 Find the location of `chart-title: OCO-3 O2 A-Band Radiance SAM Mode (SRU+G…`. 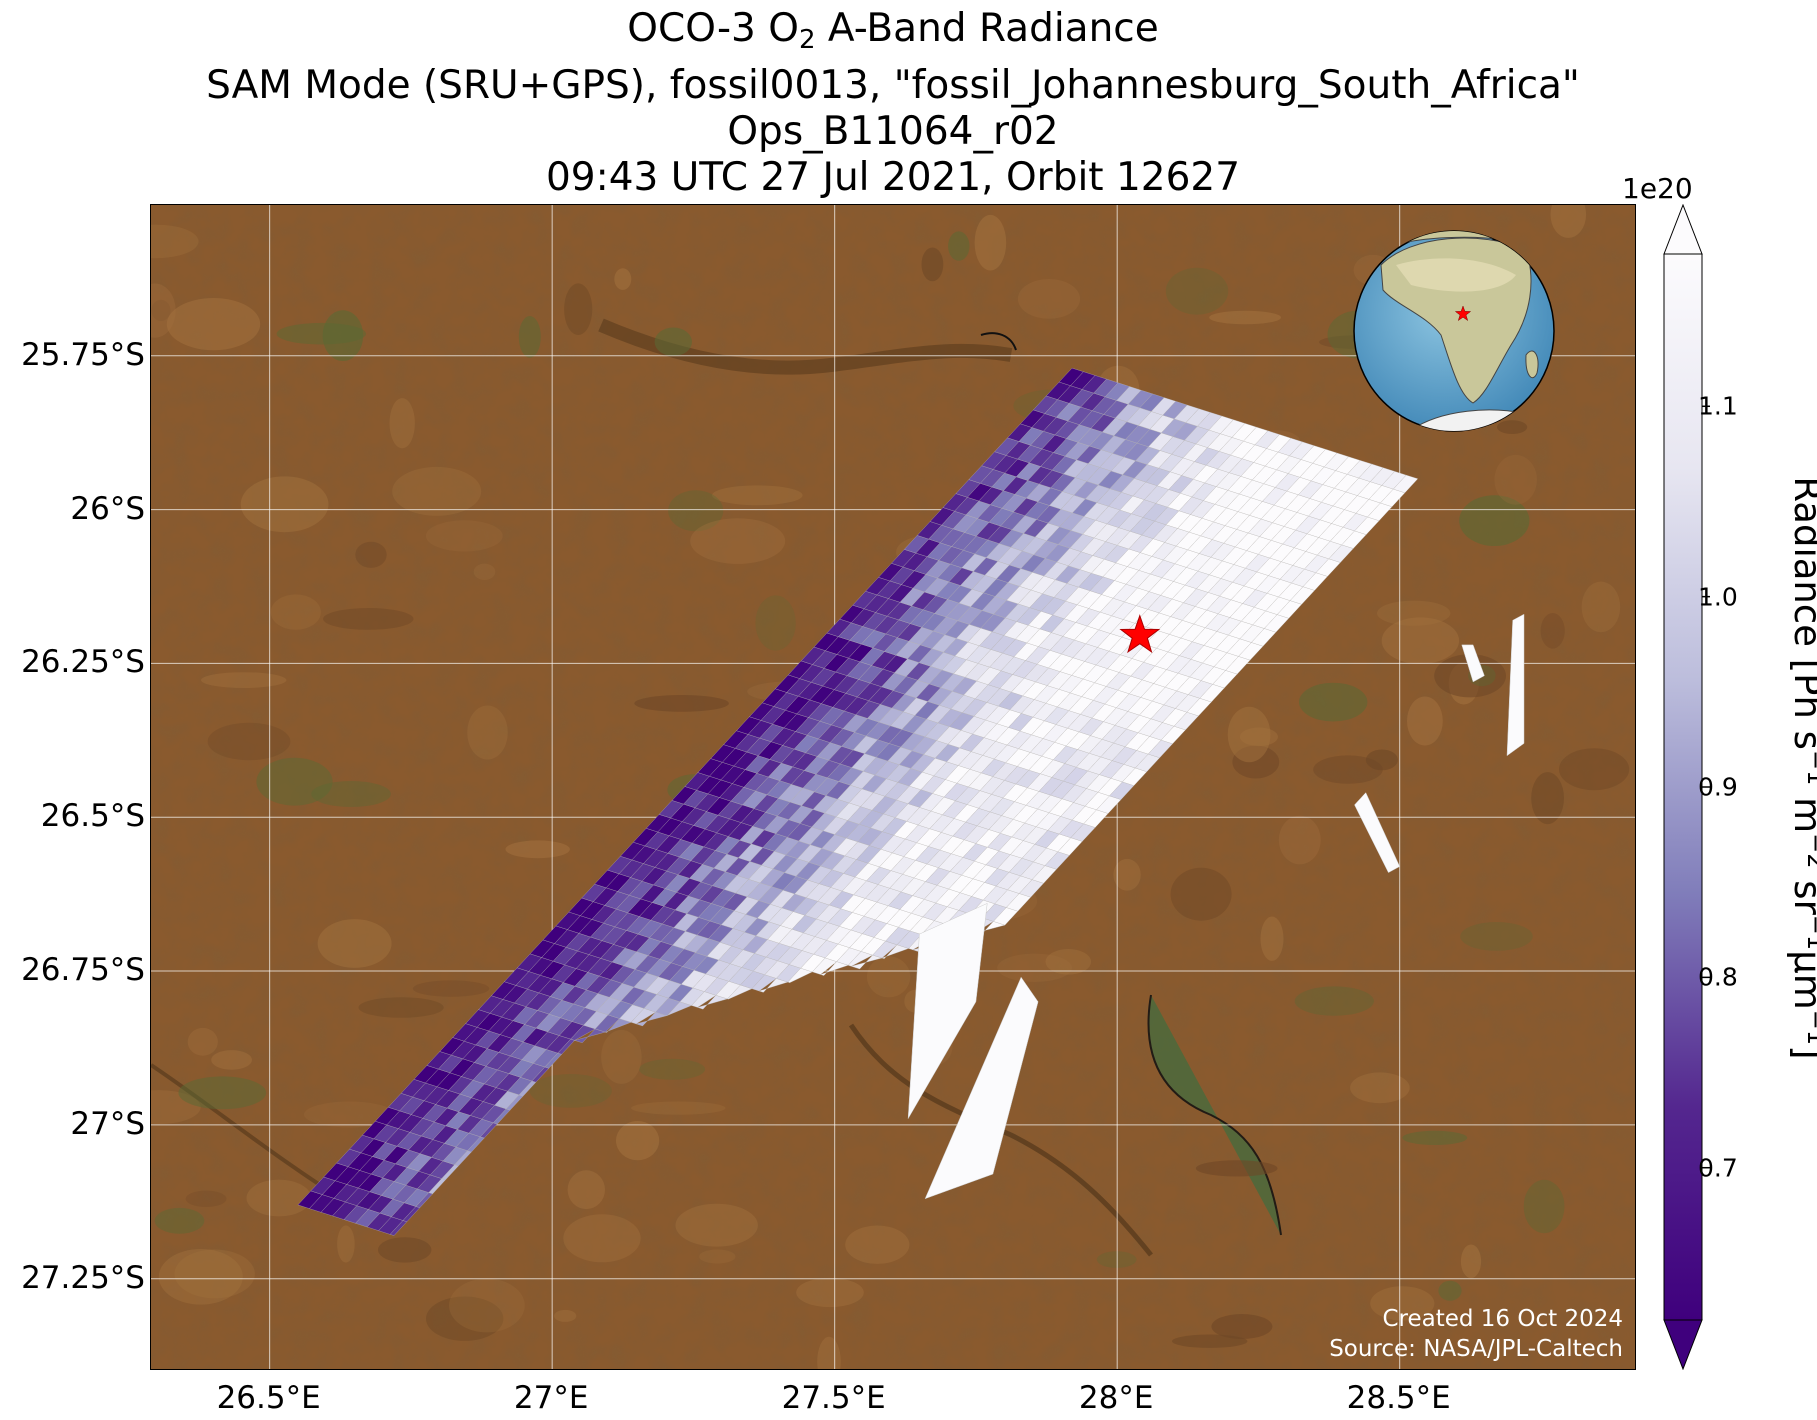

chart-title: OCO-3 O2 A-Band Radiance SAM Mode (SRU+G… is located at coordinates (893, 103).